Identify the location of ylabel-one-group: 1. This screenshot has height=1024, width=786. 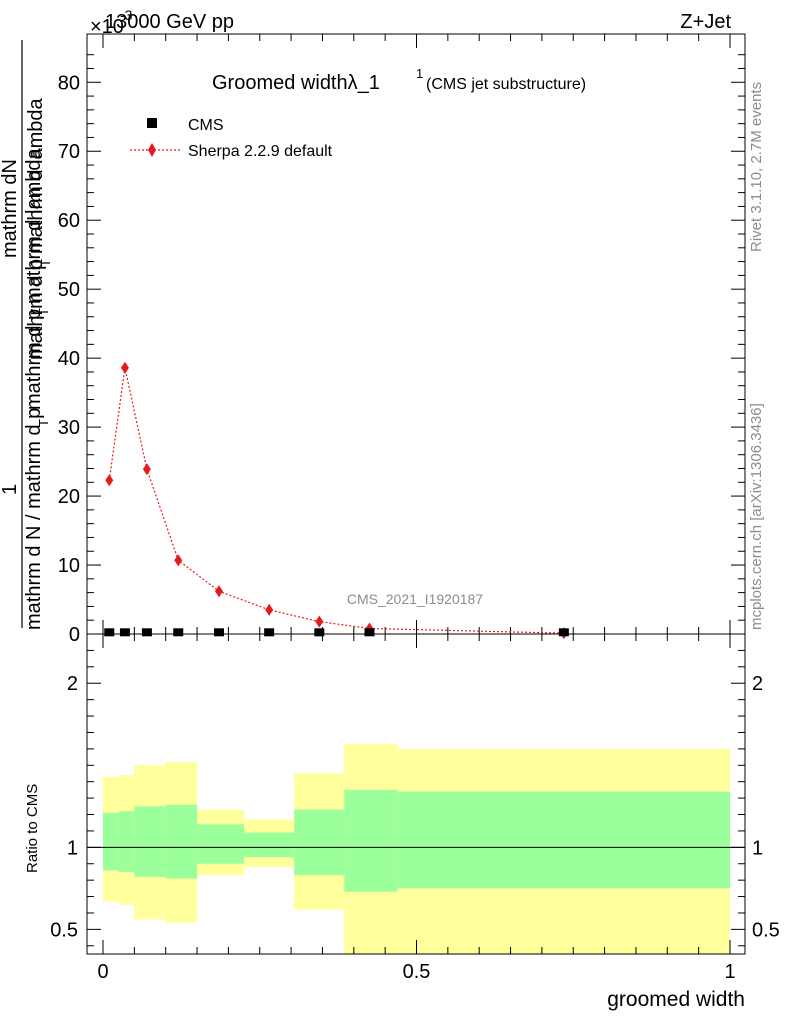
(10, 489).